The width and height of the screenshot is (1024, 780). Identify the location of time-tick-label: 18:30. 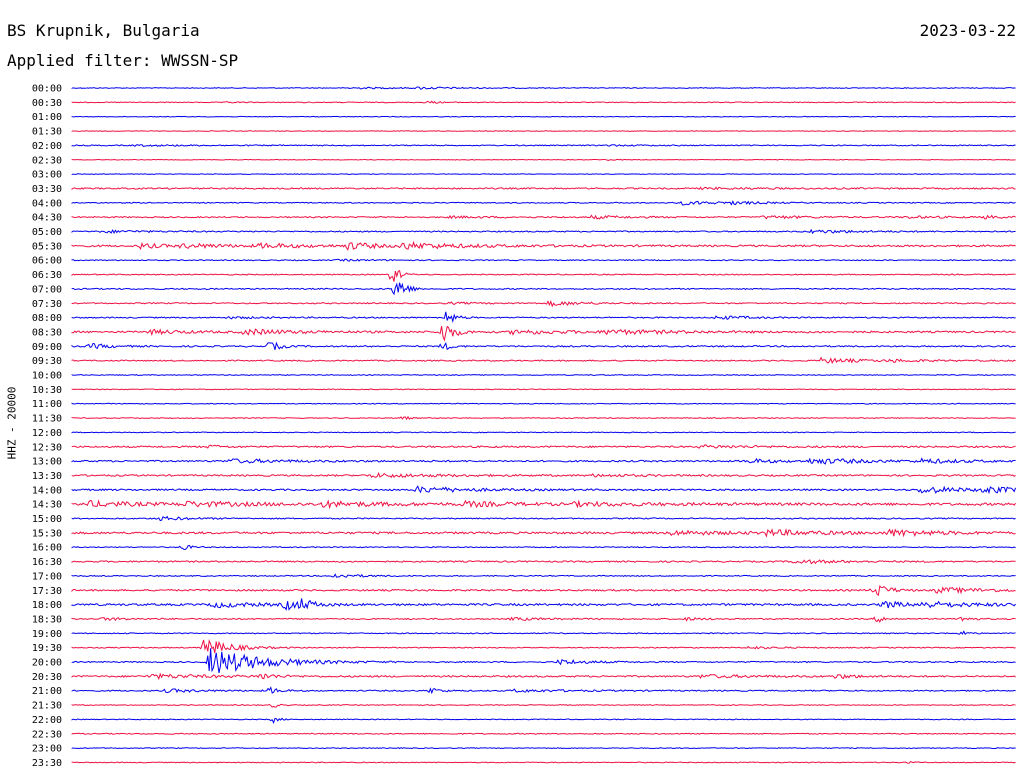
(47, 619).